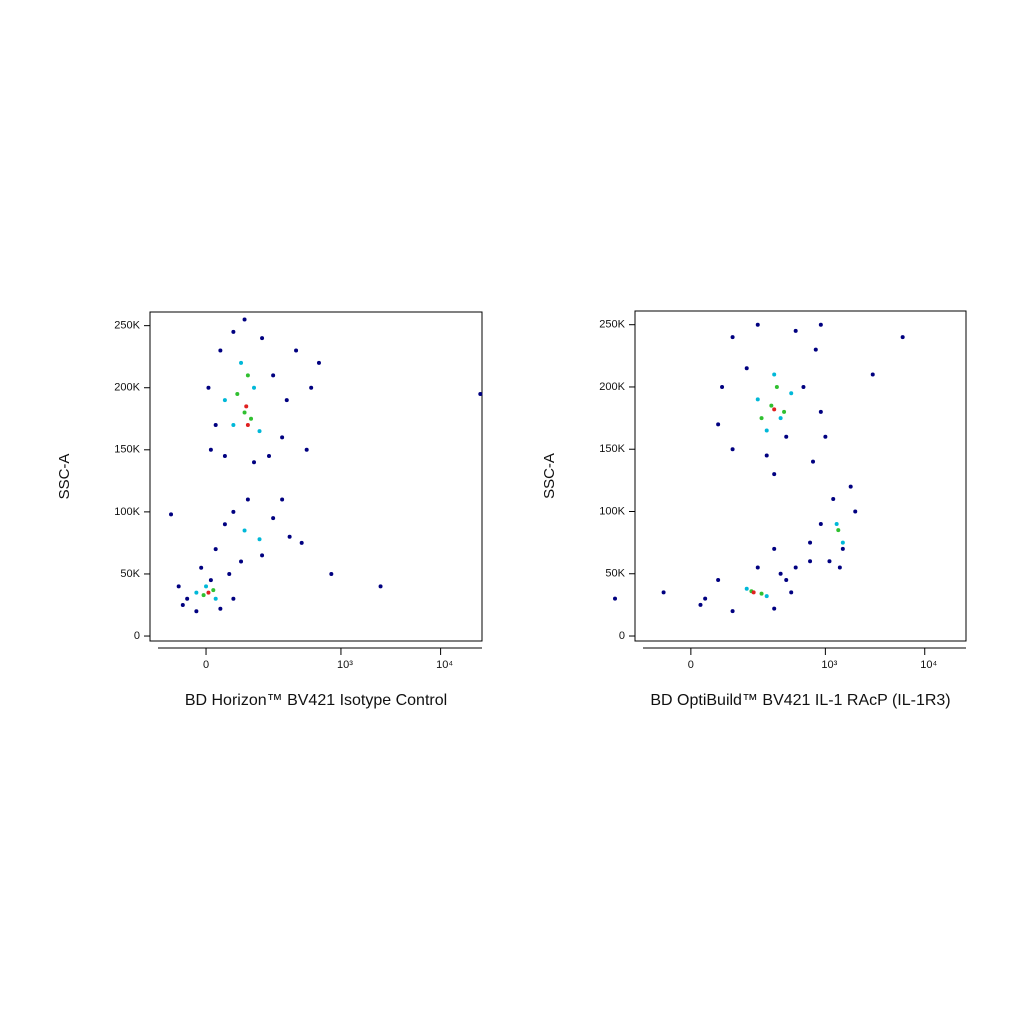 This screenshot has width=1024, height=1024. What do you see at coordinates (622, 636) in the screenshot?
I see `y-tick-label: 0` at bounding box center [622, 636].